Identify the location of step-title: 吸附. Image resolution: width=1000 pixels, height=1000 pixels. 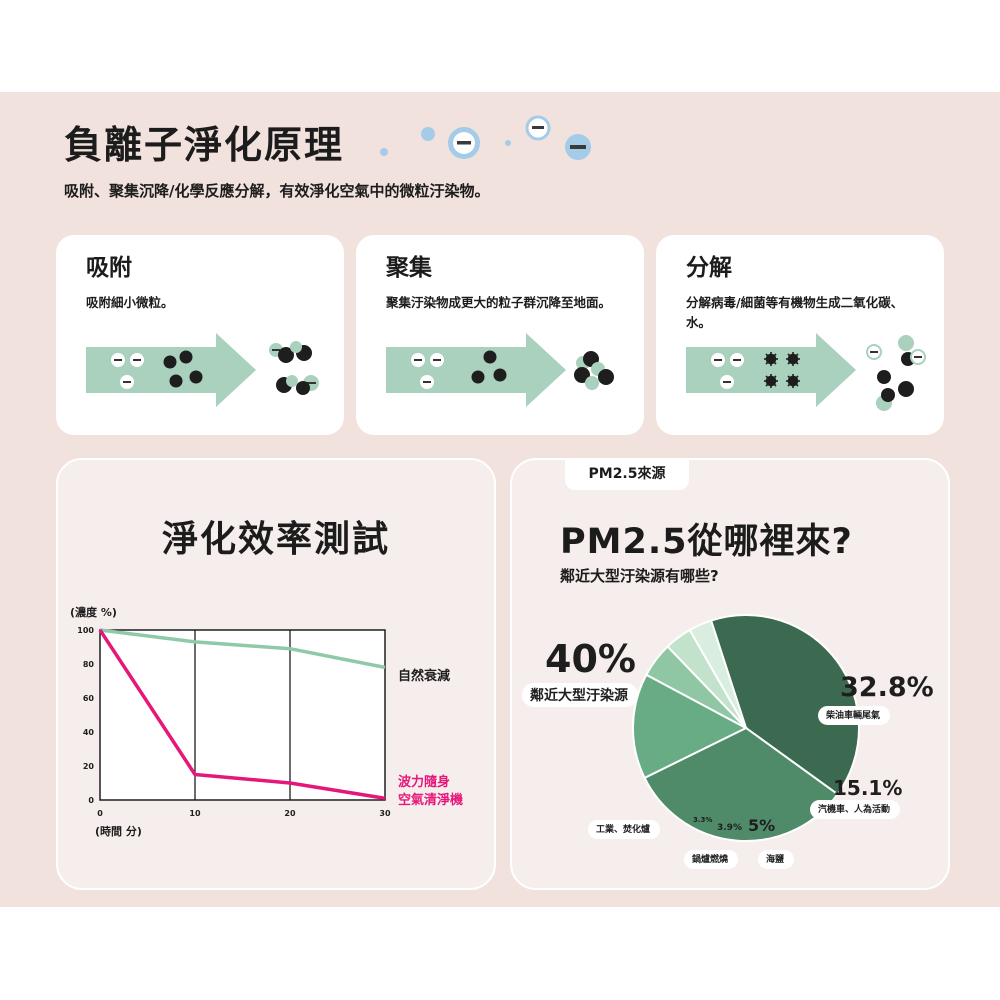
(109, 268).